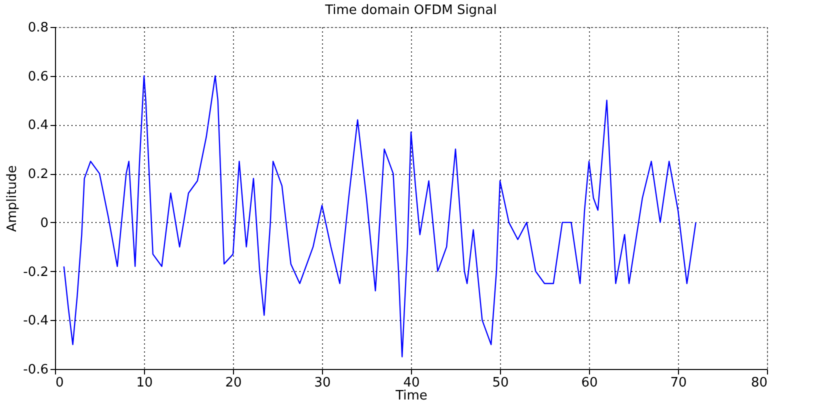 The width and height of the screenshot is (815, 409). I want to click on y-tick-label: -0.4, so click(35, 321).